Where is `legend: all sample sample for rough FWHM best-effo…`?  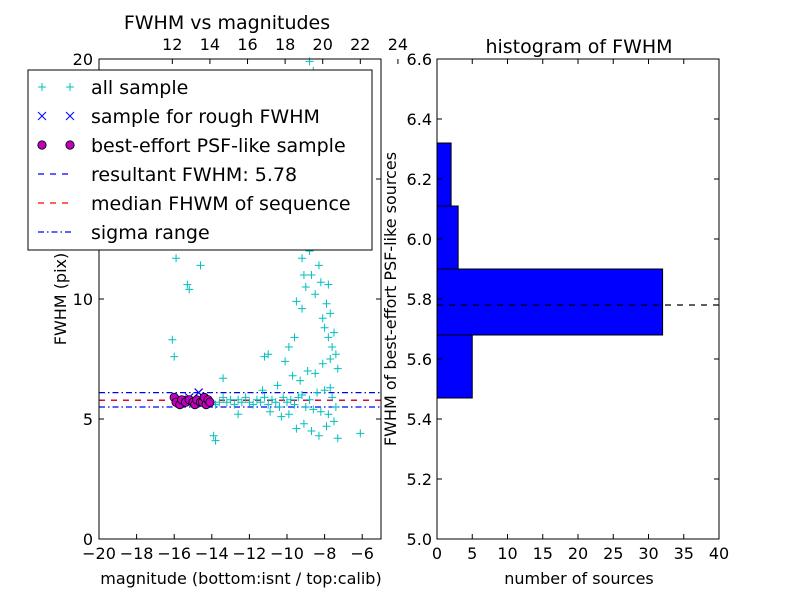 legend: all sample sample for rough FWHM best-effo… is located at coordinates (200, 160).